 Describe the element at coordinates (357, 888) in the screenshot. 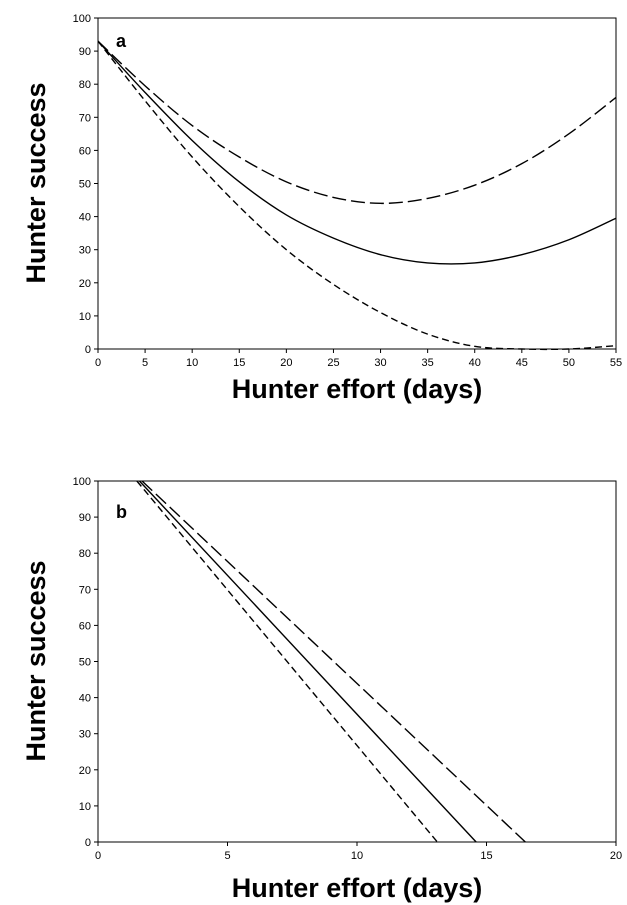

I see `x-axis-title-b: Hunter effort (days)` at that location.